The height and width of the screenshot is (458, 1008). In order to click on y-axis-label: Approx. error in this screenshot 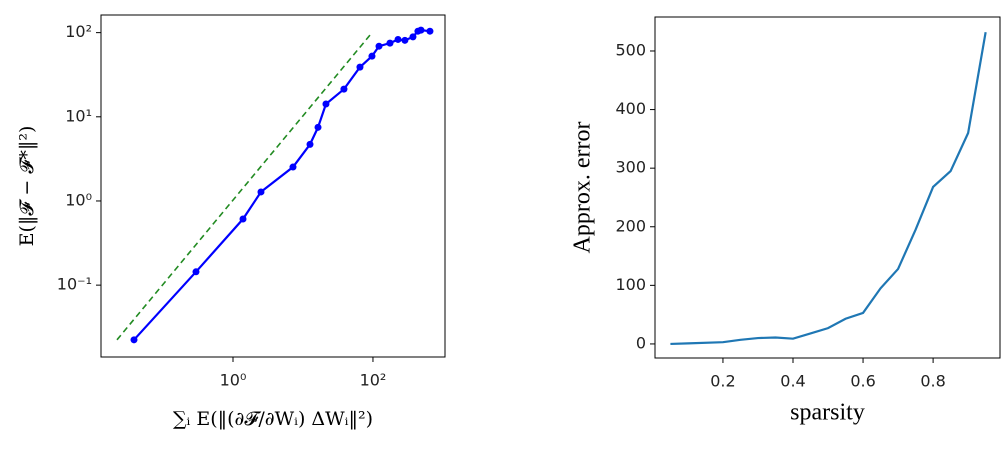, I will do `click(583, 188)`.